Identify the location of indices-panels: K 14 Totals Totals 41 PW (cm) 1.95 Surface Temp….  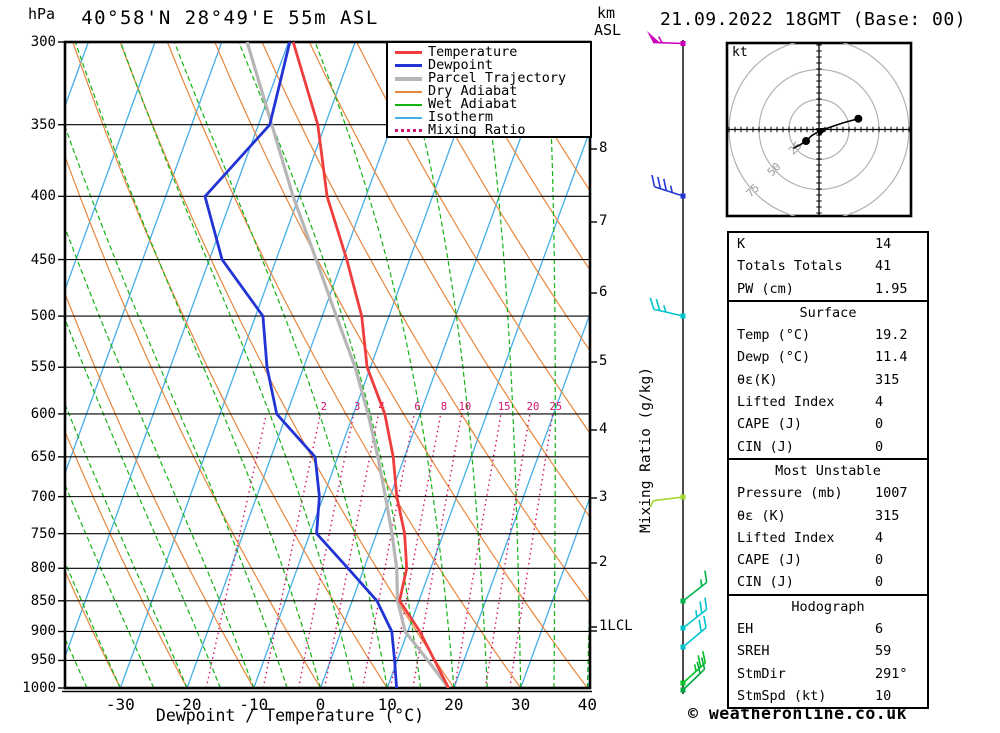
(828, 470).